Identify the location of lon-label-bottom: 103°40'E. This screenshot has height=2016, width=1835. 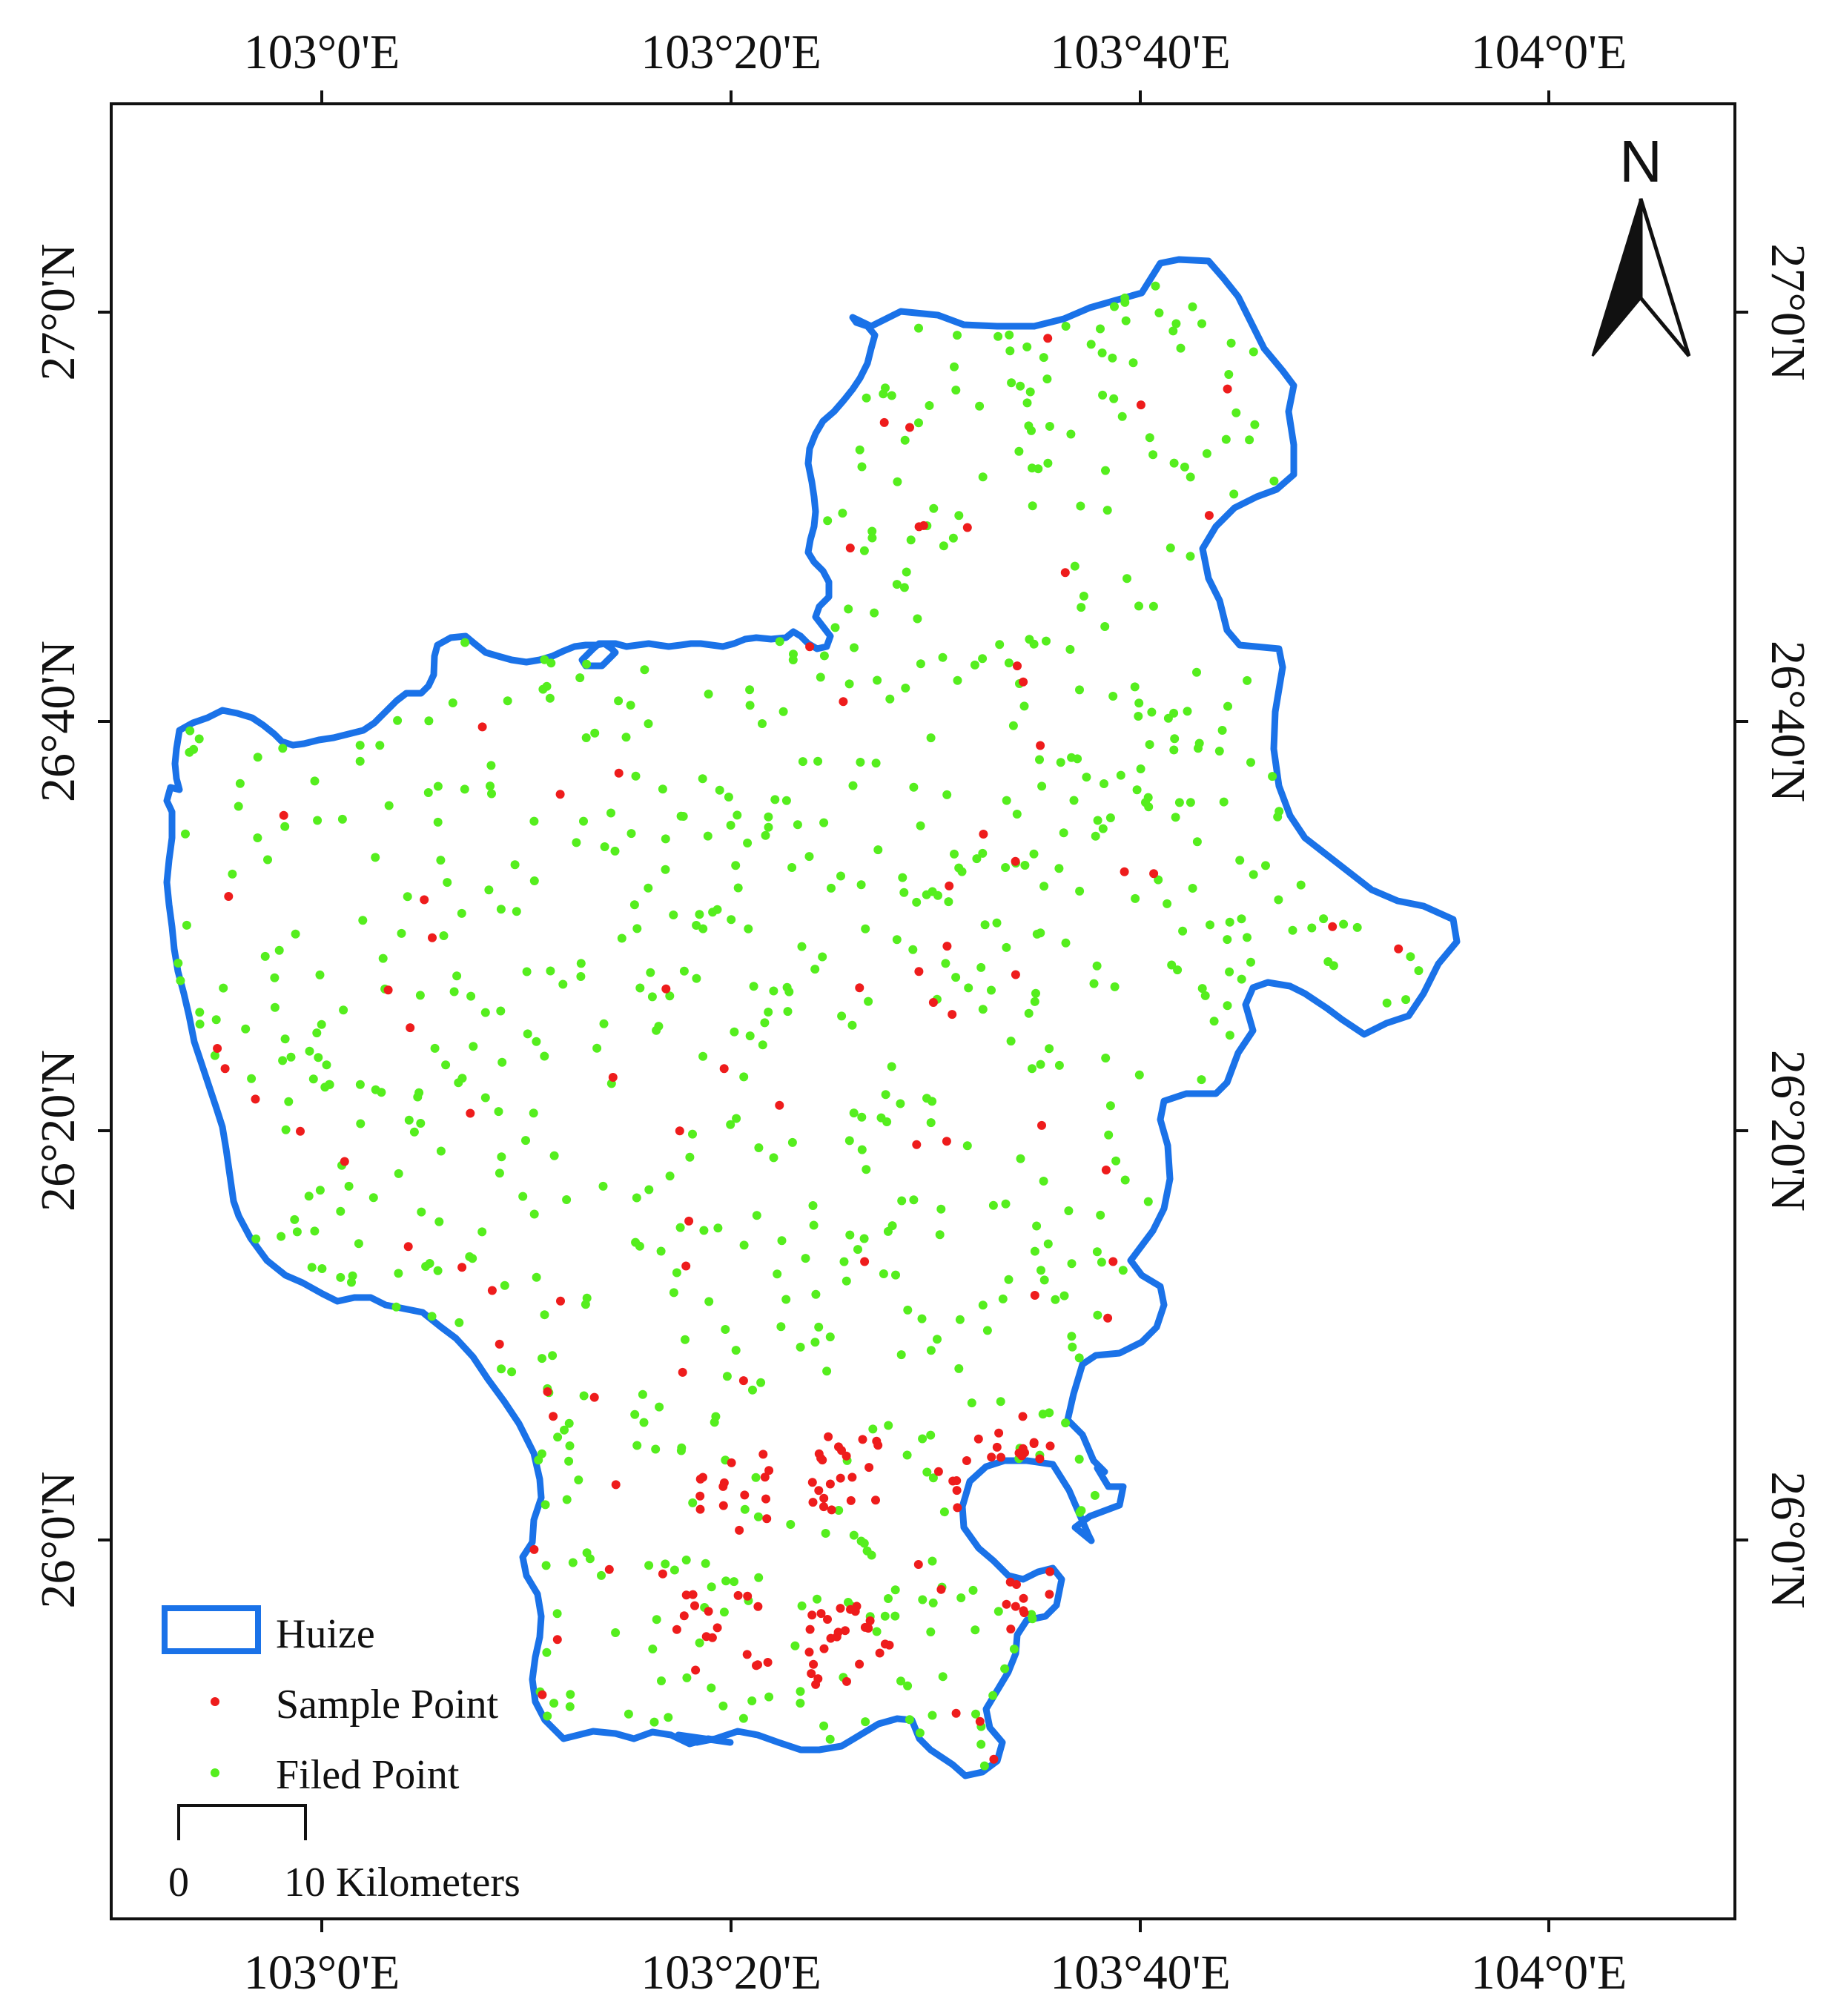
(1140, 1973).